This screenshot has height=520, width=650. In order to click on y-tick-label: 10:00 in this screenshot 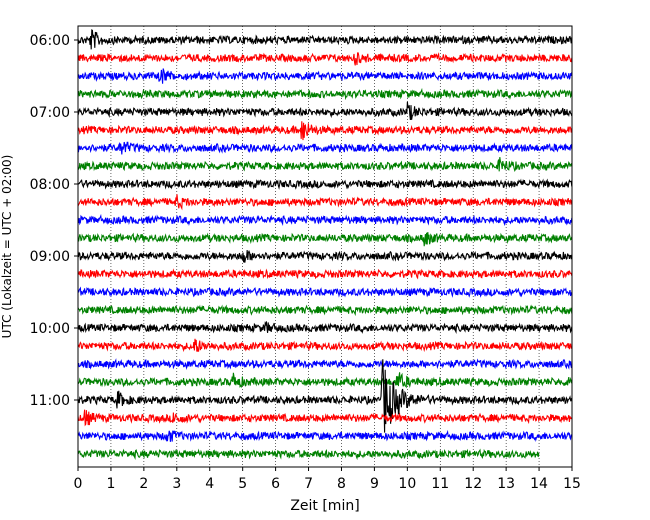, I will do `click(50, 329)`.